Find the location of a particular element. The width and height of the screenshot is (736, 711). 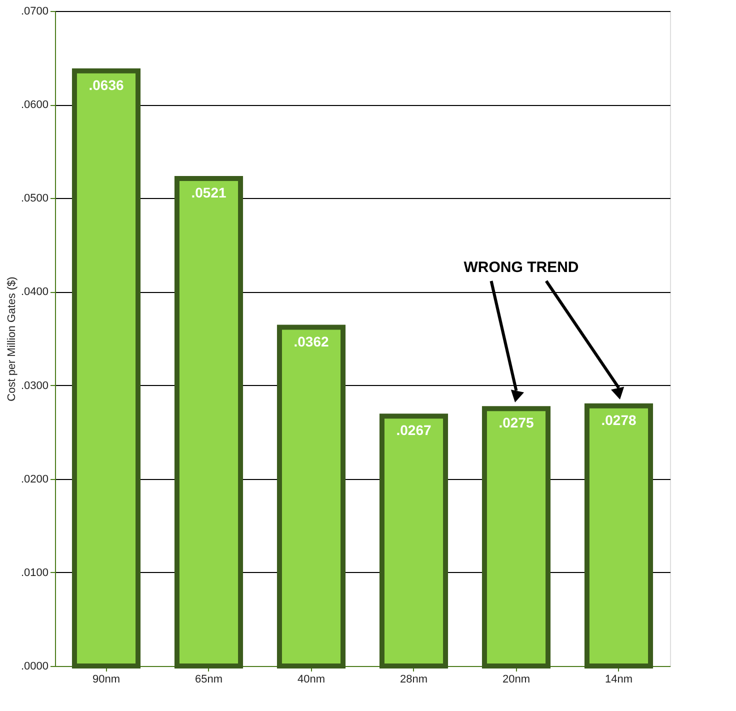

annotation: WRONG TREND is located at coordinates (521, 267).